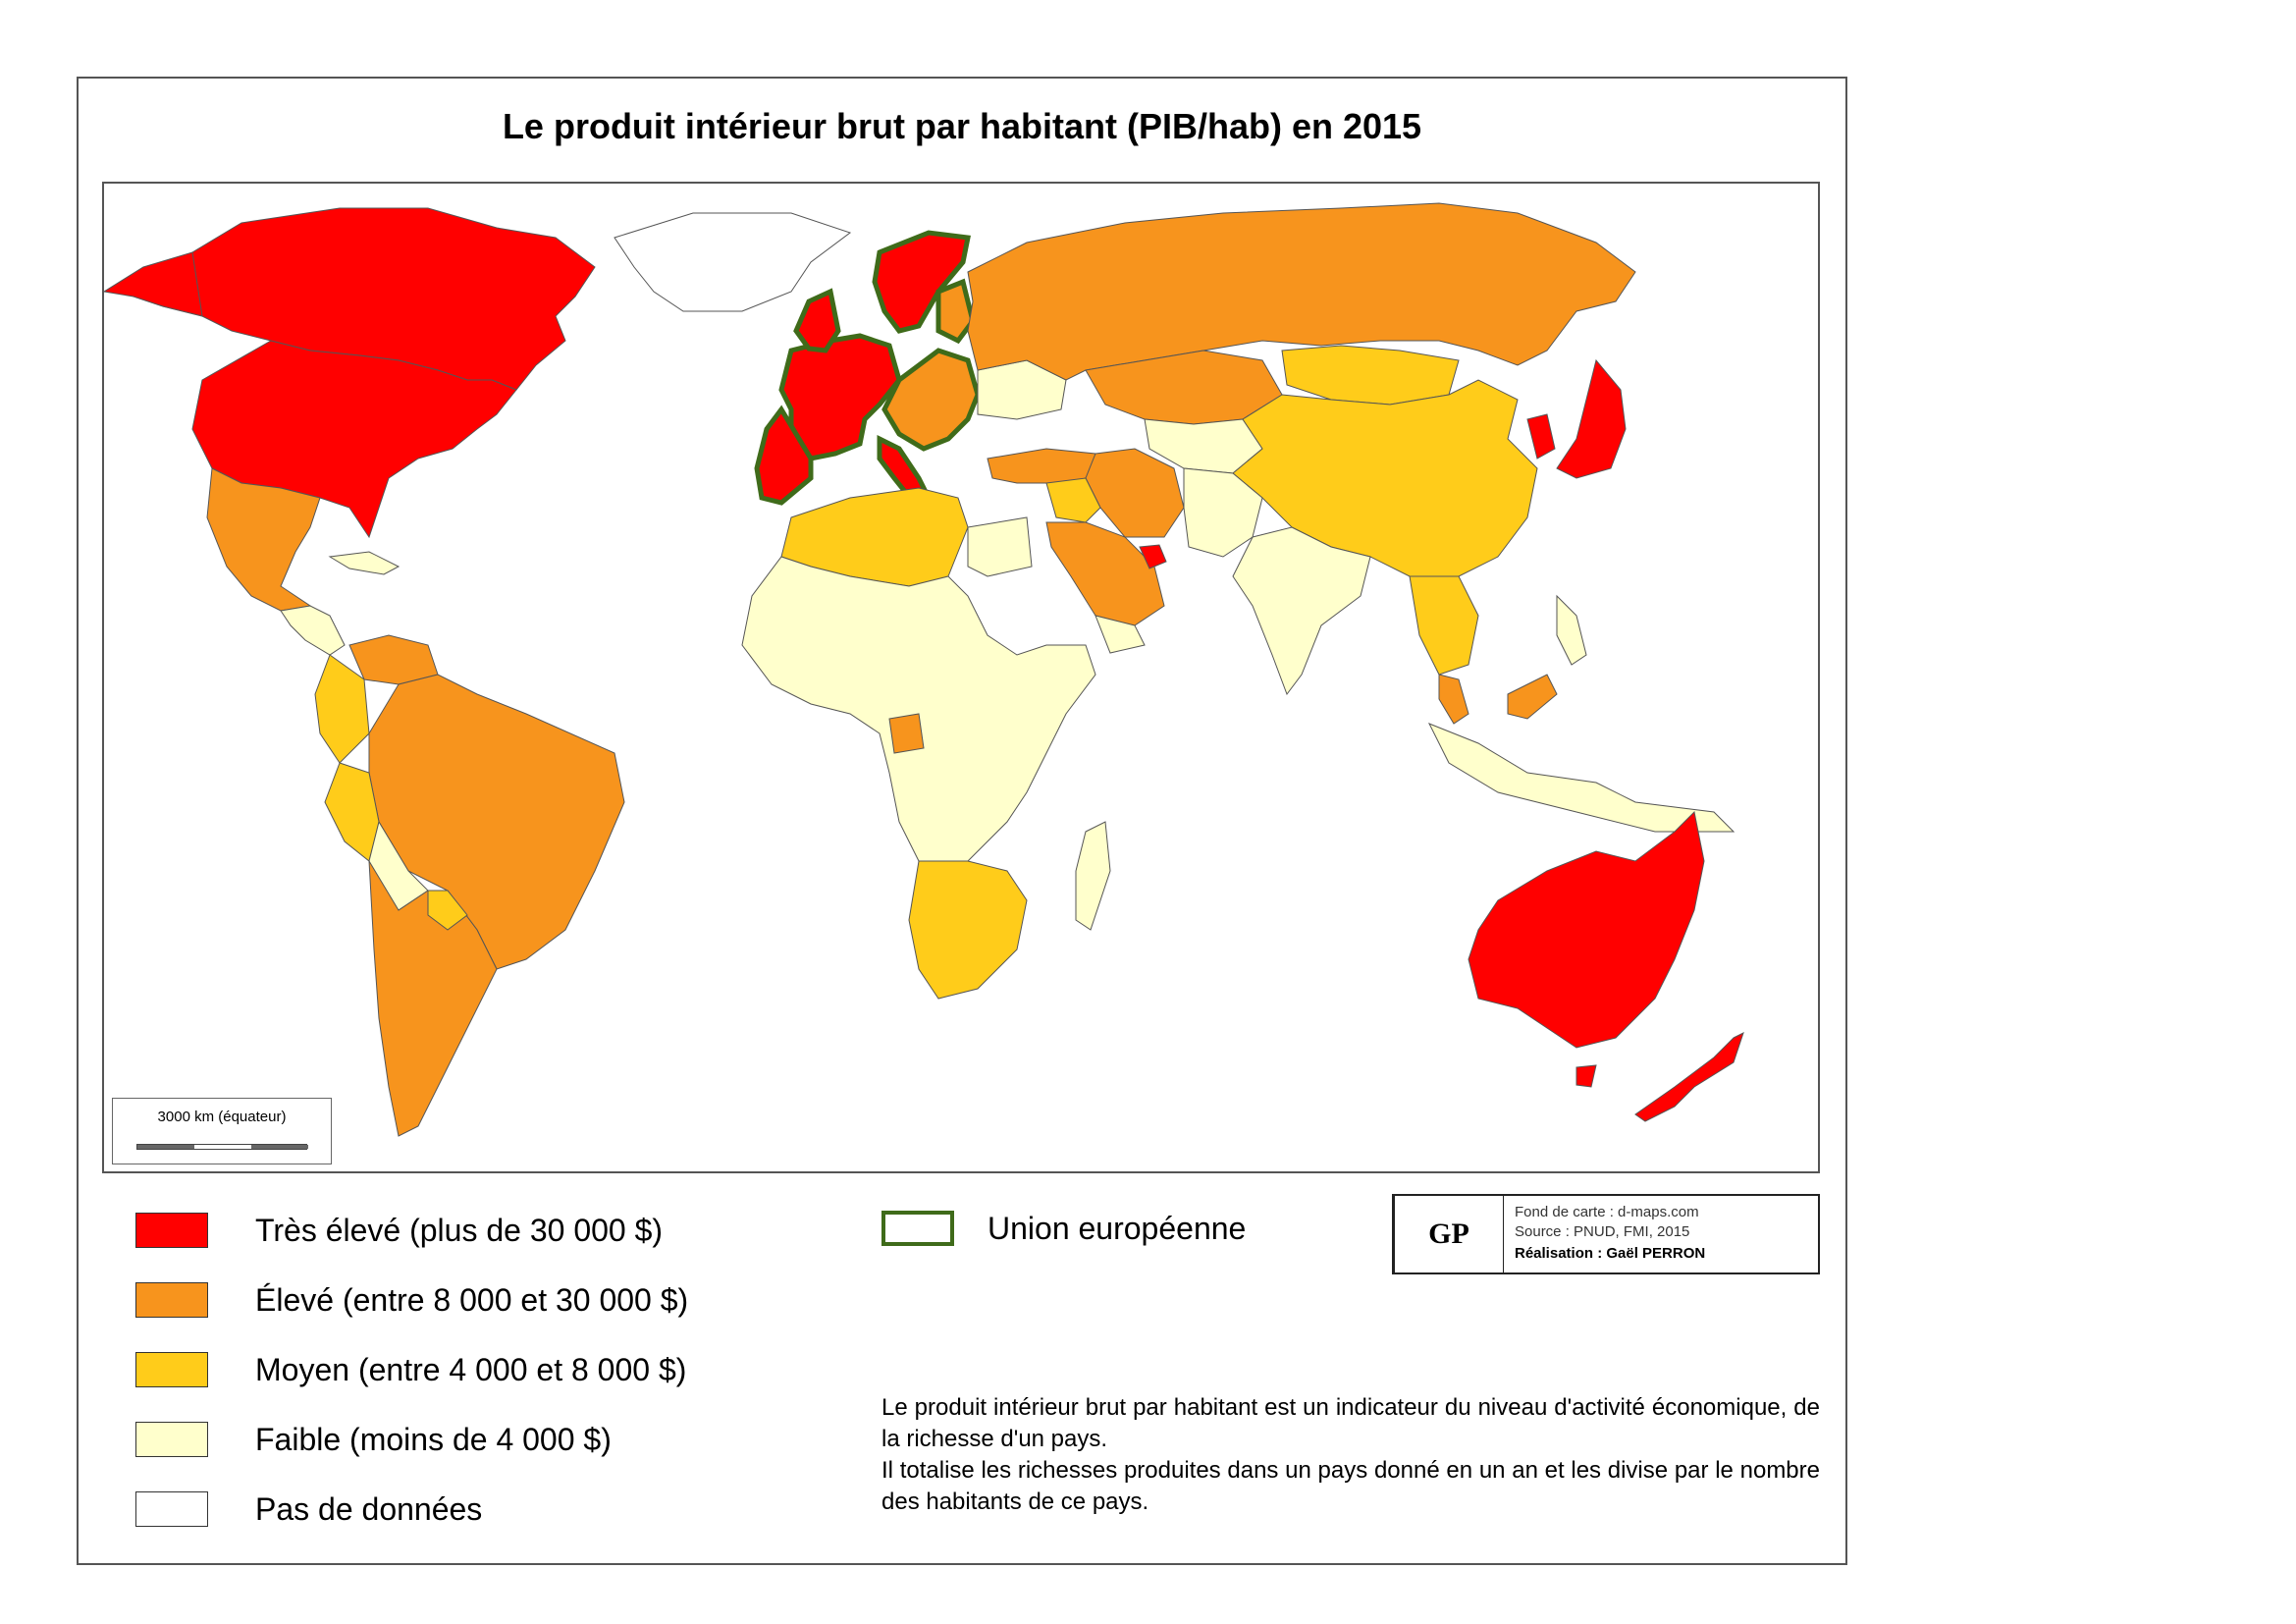  What do you see at coordinates (1105, 573) in the screenshot?
I see `region-saudi-arabia` at bounding box center [1105, 573].